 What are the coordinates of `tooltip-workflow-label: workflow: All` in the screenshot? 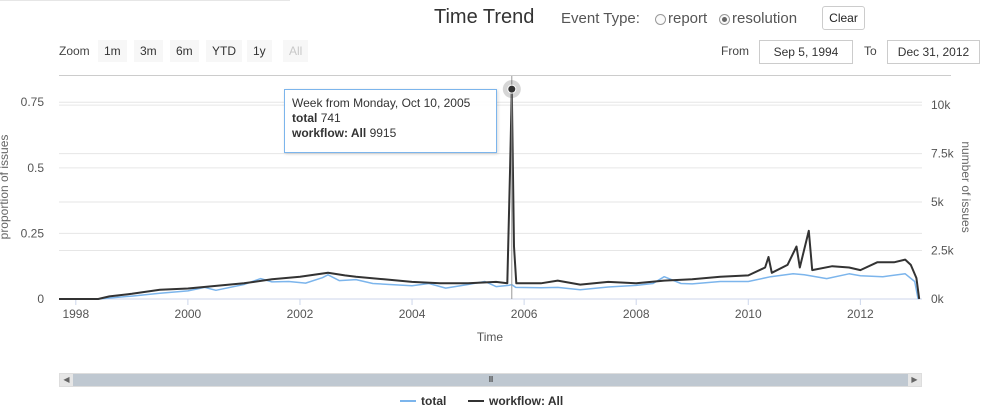 It's located at (329, 133).